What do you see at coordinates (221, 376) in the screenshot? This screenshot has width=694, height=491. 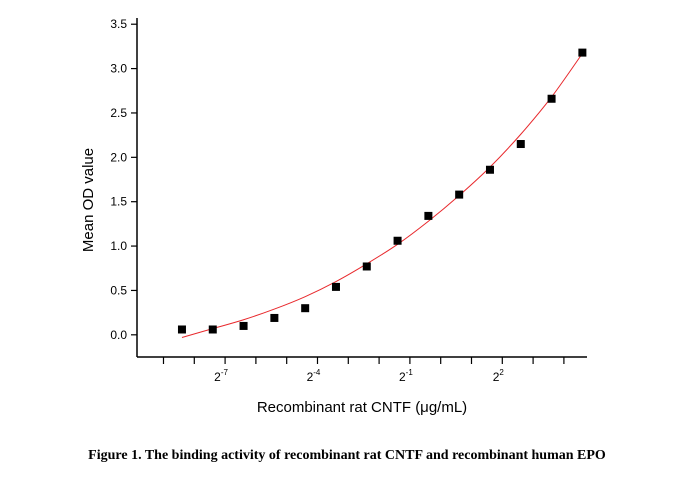 I see `x-tick-label: 2-7` at bounding box center [221, 376].